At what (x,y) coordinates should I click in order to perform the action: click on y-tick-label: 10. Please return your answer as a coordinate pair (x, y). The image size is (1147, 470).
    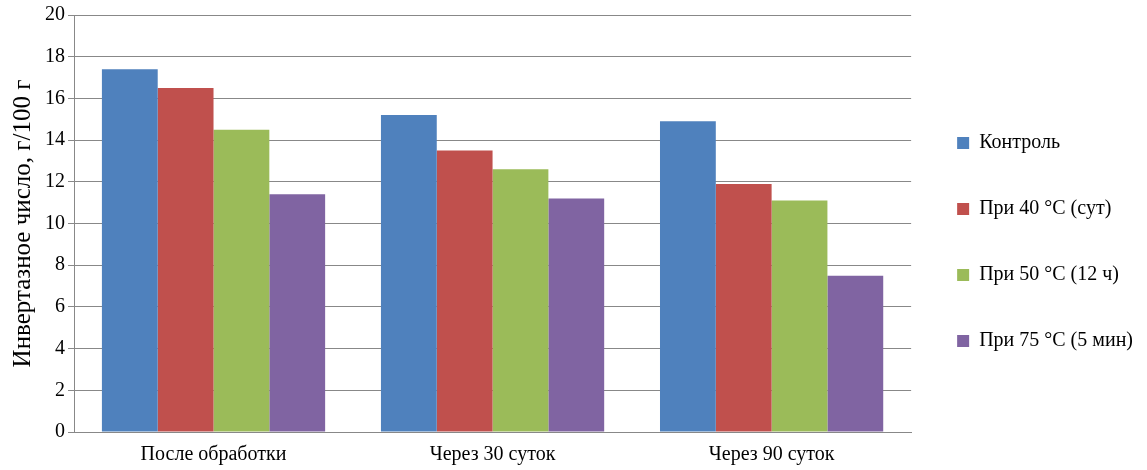
    Looking at the image, I should click on (55, 221).